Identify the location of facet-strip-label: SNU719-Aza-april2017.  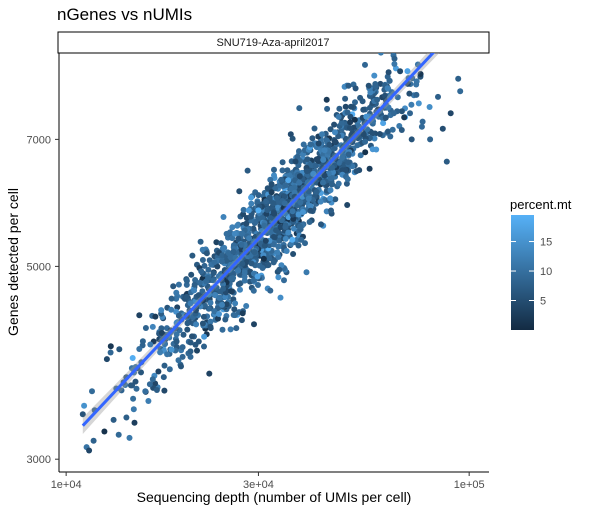
(272, 43).